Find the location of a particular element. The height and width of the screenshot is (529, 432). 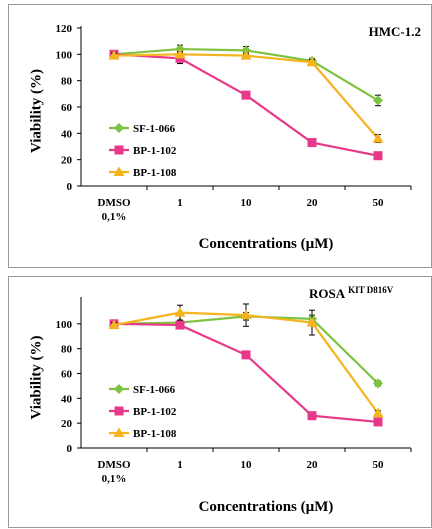

chart-title-main: HMC-1.2 is located at coordinates (395, 31).